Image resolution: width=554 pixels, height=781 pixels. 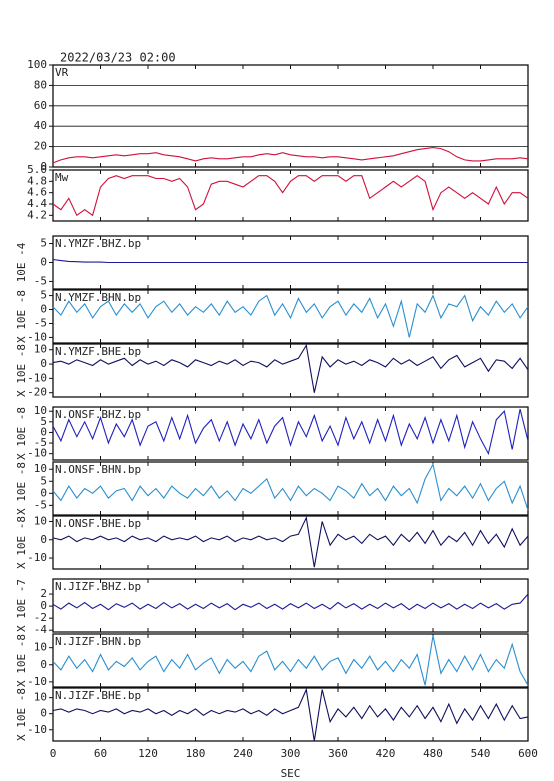 What do you see at coordinates (40, 125) in the screenshot?
I see `y-tick-label: 40` at bounding box center [40, 125].